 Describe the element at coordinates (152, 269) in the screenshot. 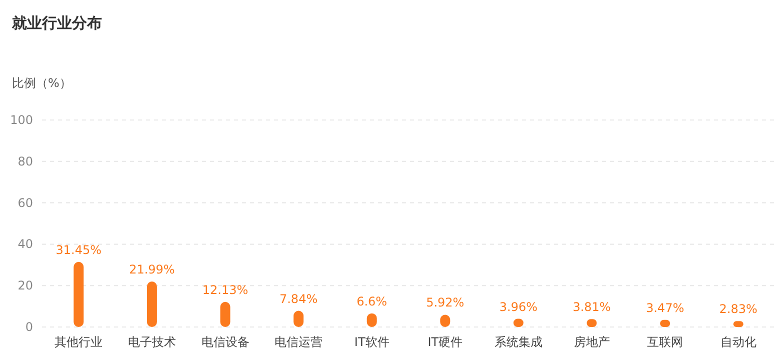

I see `data-label: 21.99%` at that location.